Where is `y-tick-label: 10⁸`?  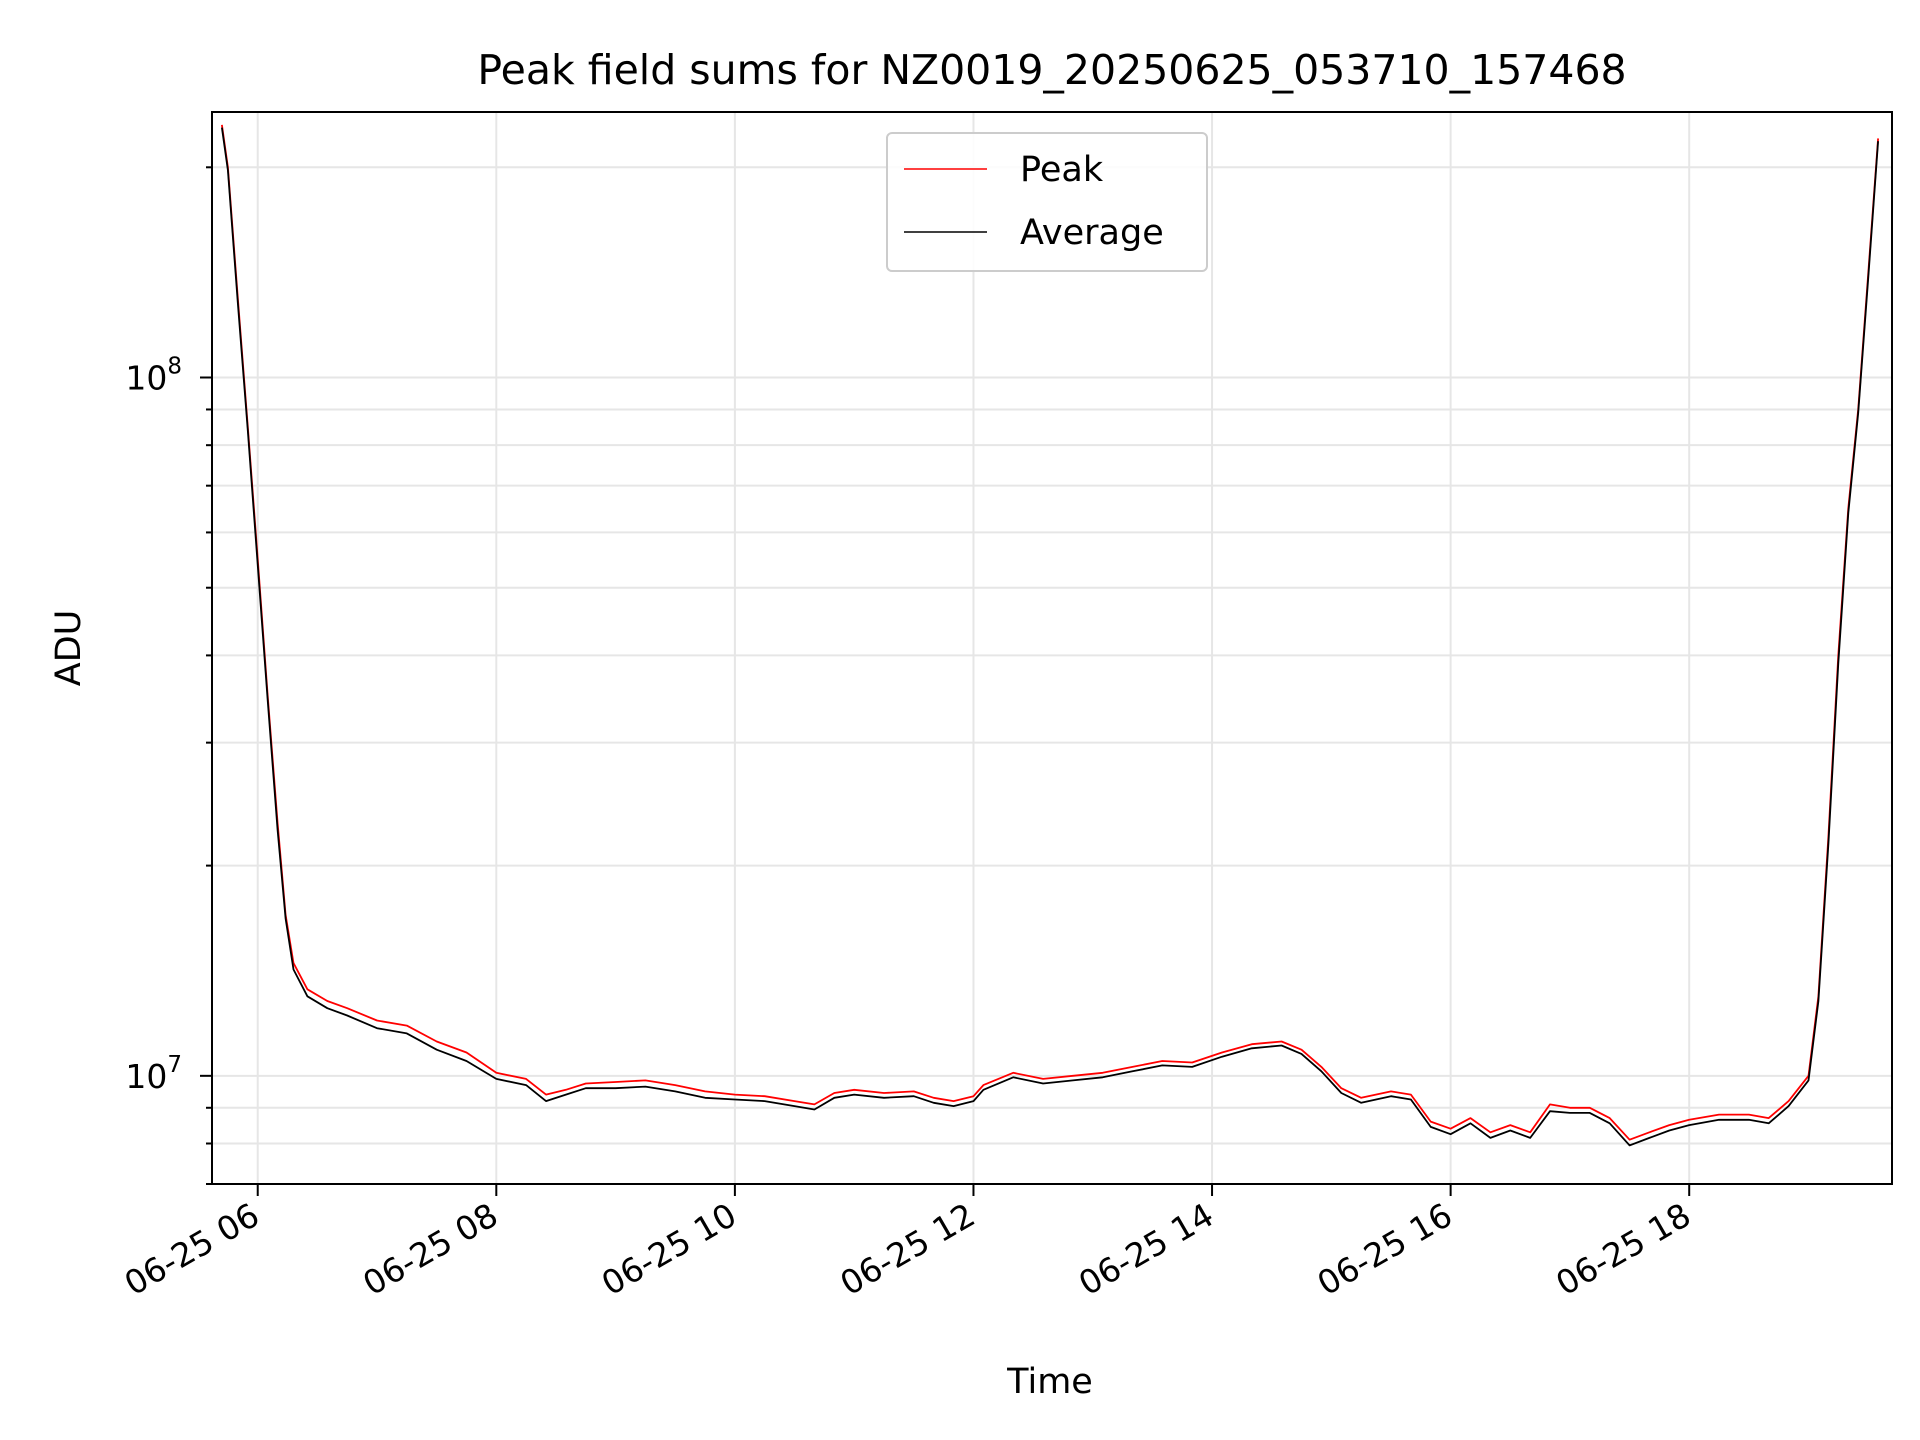 y-tick-label: 10⁸ is located at coordinates (153, 376).